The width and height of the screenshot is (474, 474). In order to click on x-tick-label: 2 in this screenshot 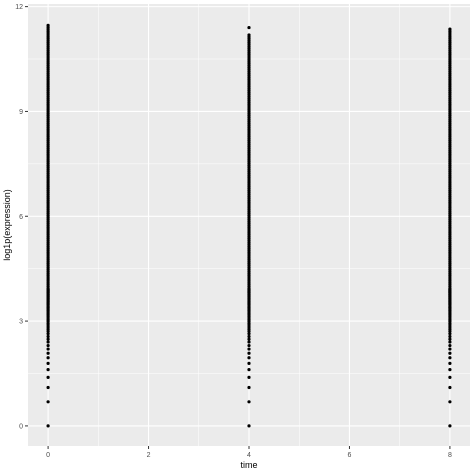, I will do `click(149, 455)`.